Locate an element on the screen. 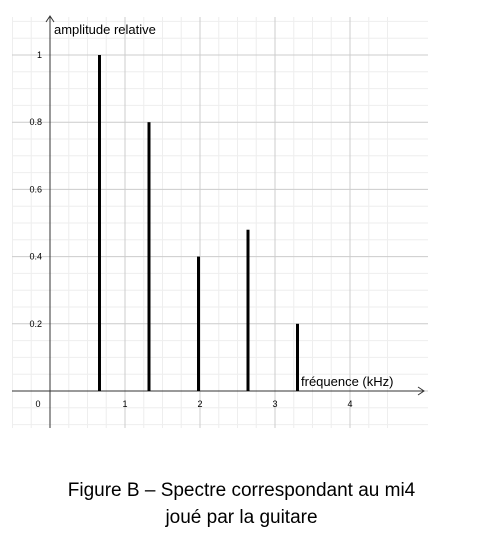  y-tick-label: 0.6 is located at coordinates (35, 189).